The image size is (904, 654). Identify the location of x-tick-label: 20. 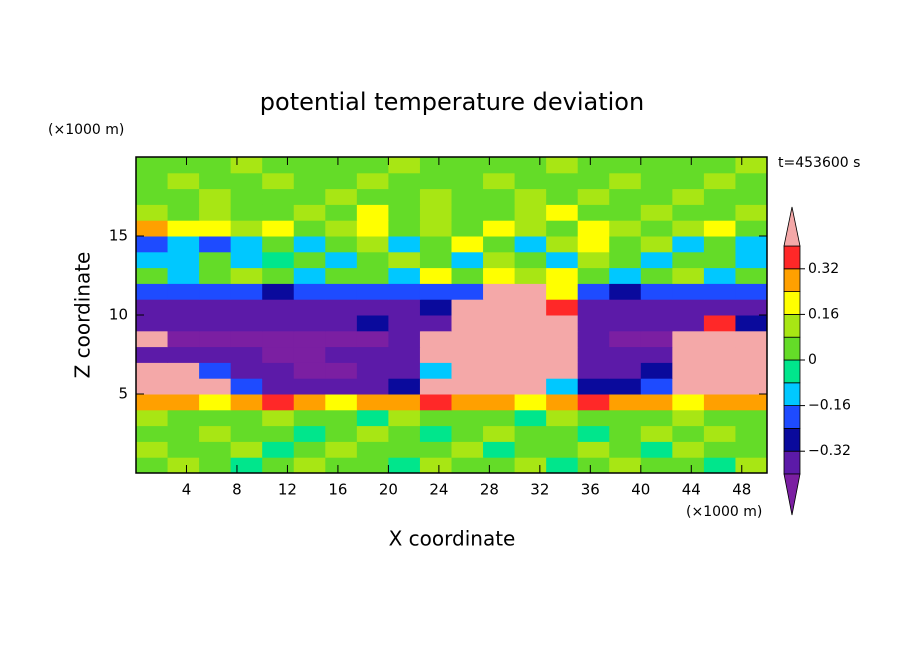
(388, 490).